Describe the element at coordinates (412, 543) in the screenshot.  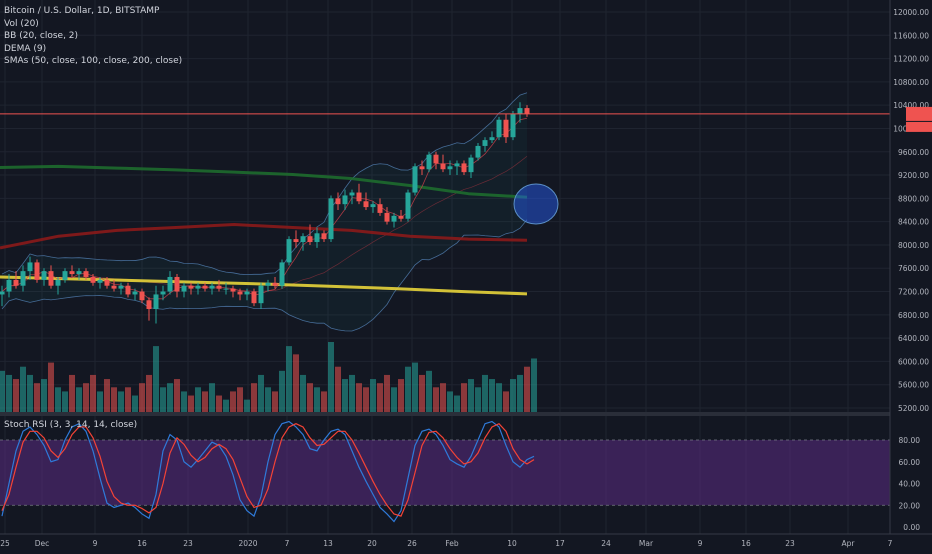
I see `time-tick-label: 26` at that location.